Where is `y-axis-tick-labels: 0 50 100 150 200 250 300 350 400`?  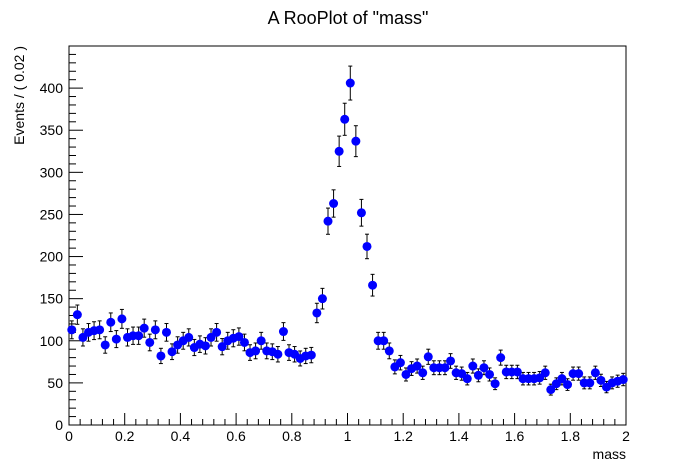 y-axis-tick-labels: 0 50 100 150 200 250 300 350 400 is located at coordinates (52, 256).